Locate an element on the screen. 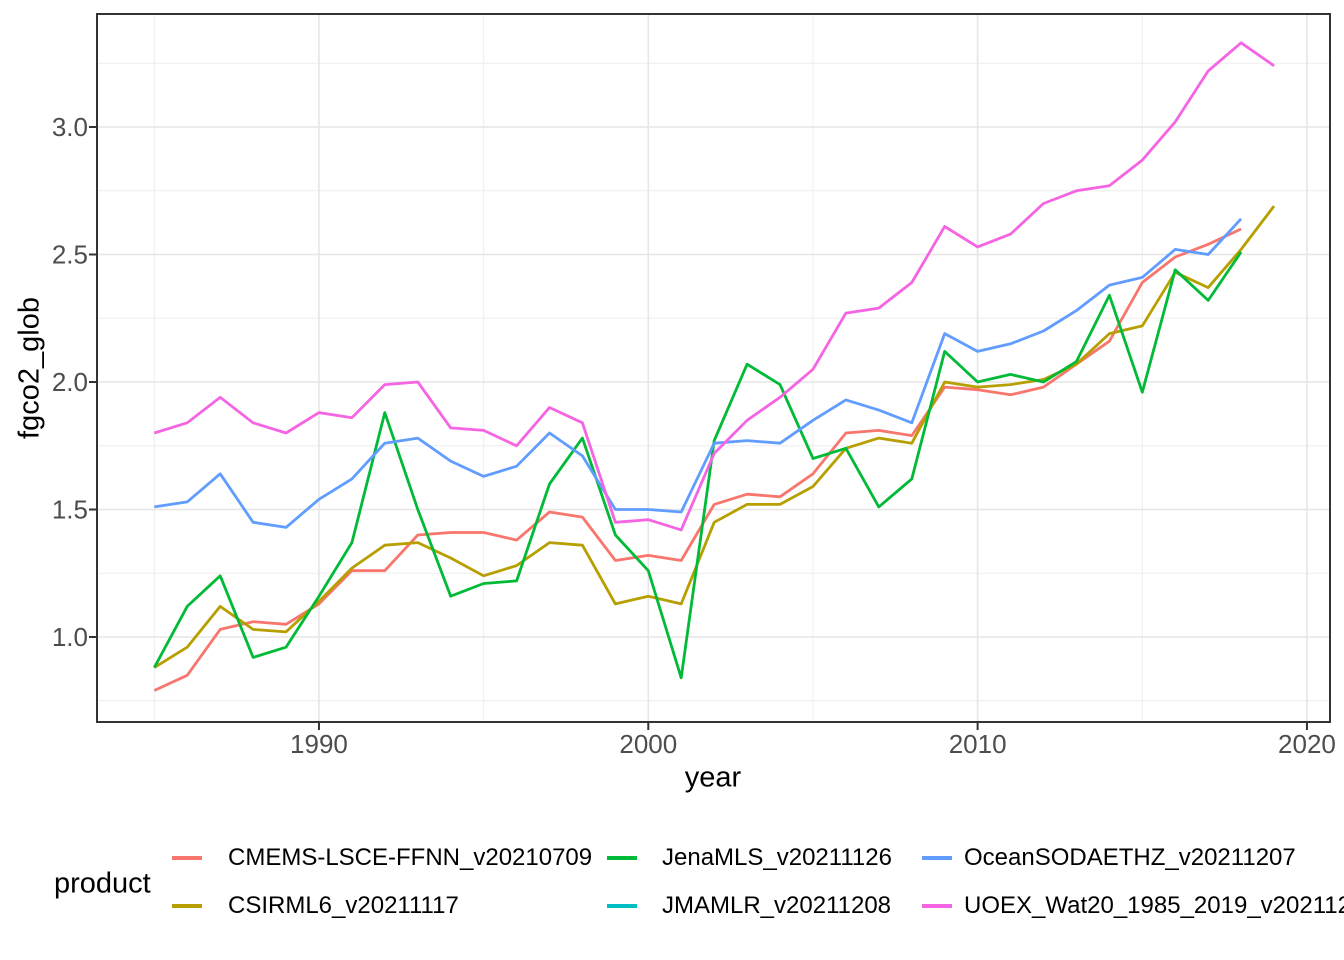 The image size is (1344, 960). legend-item-CMEMS-LSCE-FFNN_v20210709: CMEMS-LSCE-FFNN_v20210709 is located at coordinates (758, 858).